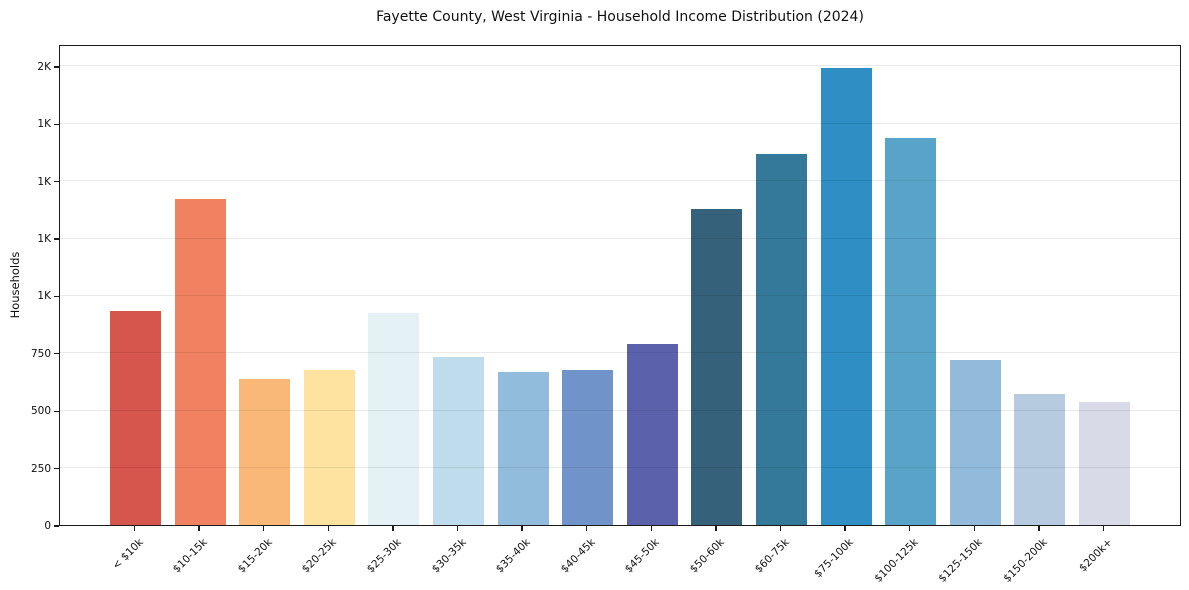  What do you see at coordinates (1040, 459) in the screenshot?
I see `bar-$150-200k` at bounding box center [1040, 459].